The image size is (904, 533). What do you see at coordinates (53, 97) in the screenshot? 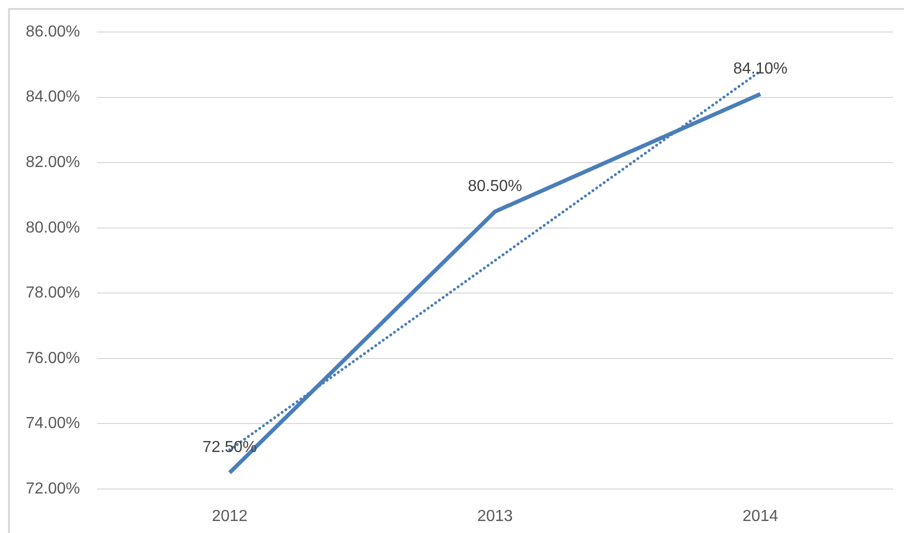
I see `y-tick-label: 84.00%` at bounding box center [53, 97].